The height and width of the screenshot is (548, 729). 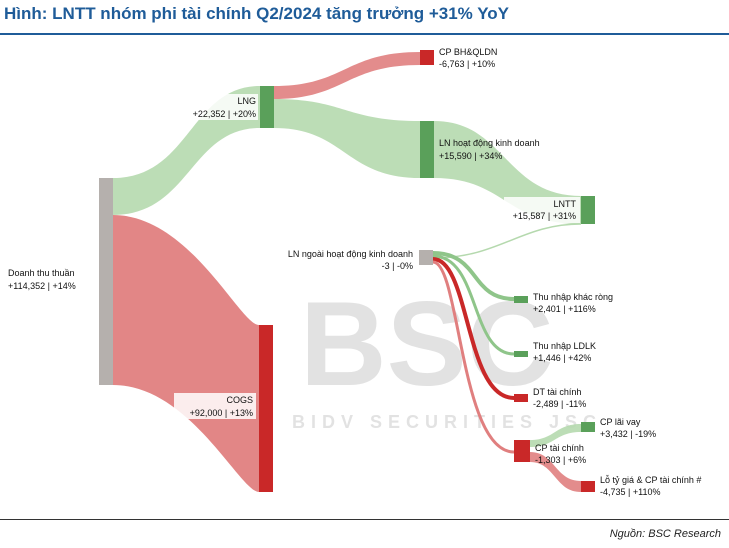 What do you see at coordinates (427, 149) in the screenshot?
I see `node-op` at bounding box center [427, 149].